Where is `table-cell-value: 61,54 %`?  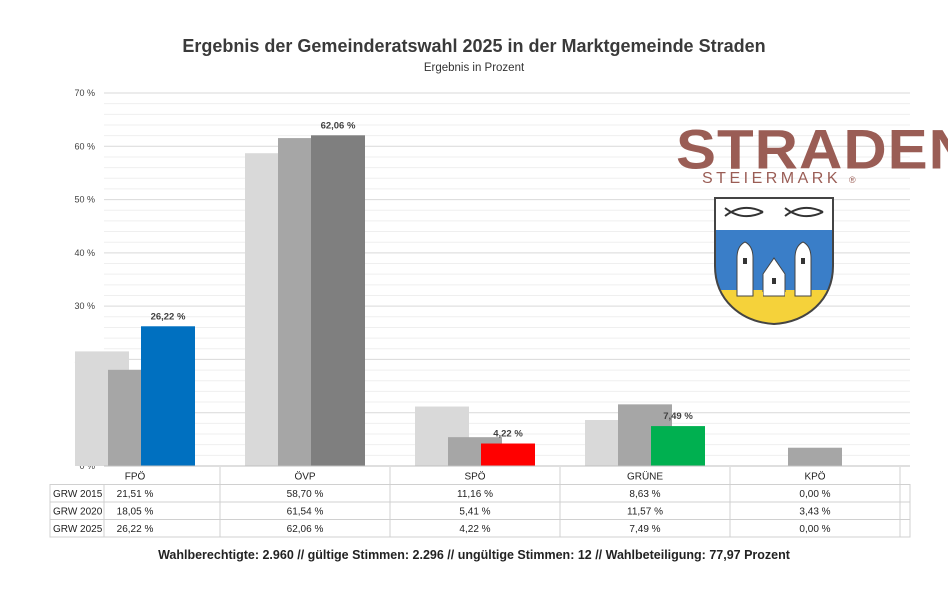 table-cell-value: 61,54 % is located at coordinates (305, 512).